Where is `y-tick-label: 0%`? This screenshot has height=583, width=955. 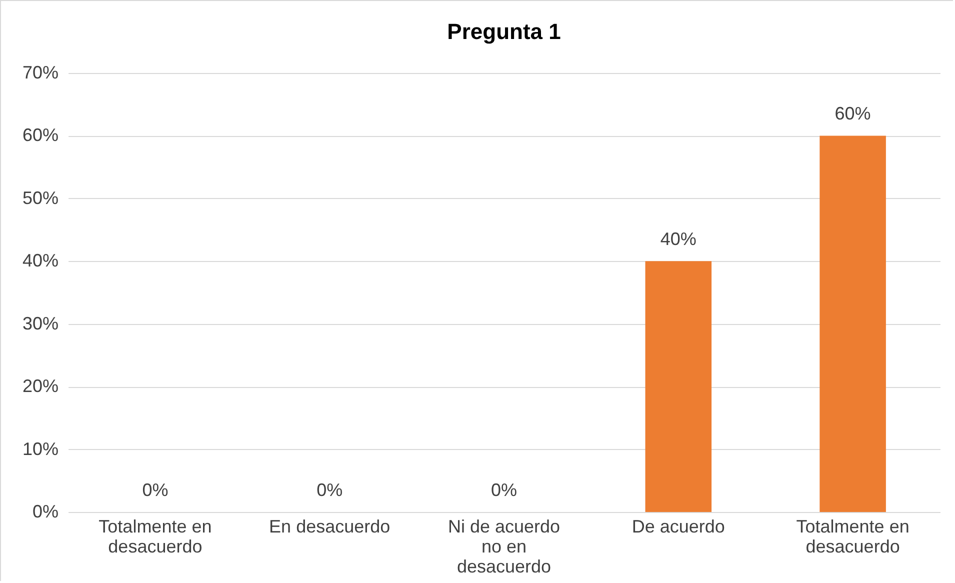
y-tick-label: 0% is located at coordinates (45, 512).